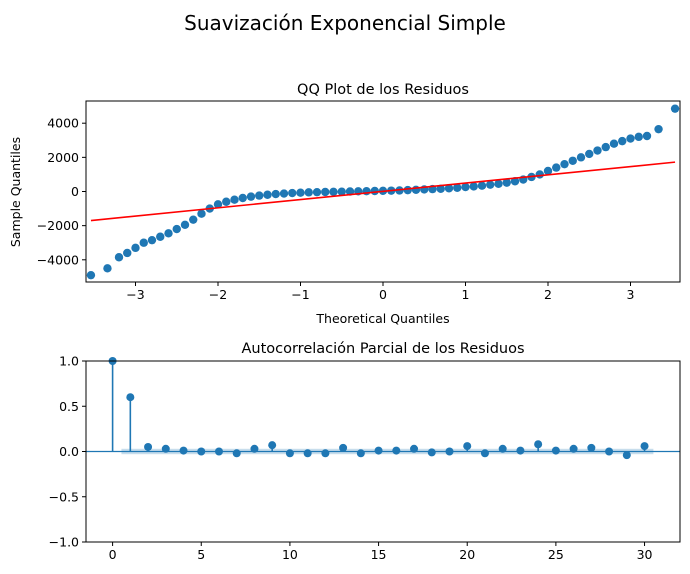  What do you see at coordinates (548, 294) in the screenshot?
I see `qq-plot-xtick-label: 2` at bounding box center [548, 294].